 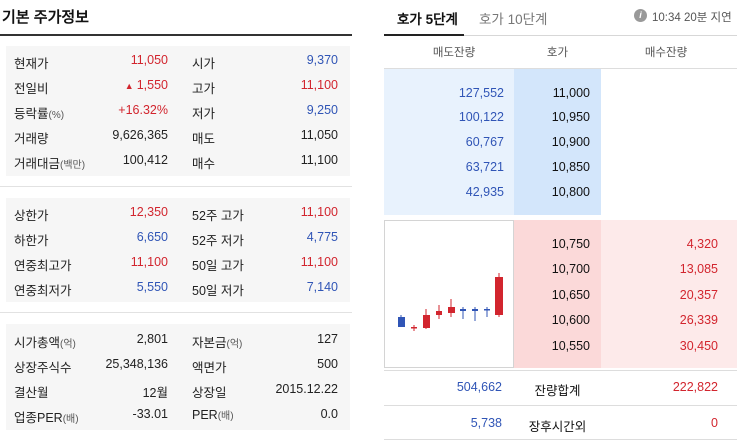 What do you see at coordinates (204, 114) in the screenshot?
I see `label2: 저가` at bounding box center [204, 114].